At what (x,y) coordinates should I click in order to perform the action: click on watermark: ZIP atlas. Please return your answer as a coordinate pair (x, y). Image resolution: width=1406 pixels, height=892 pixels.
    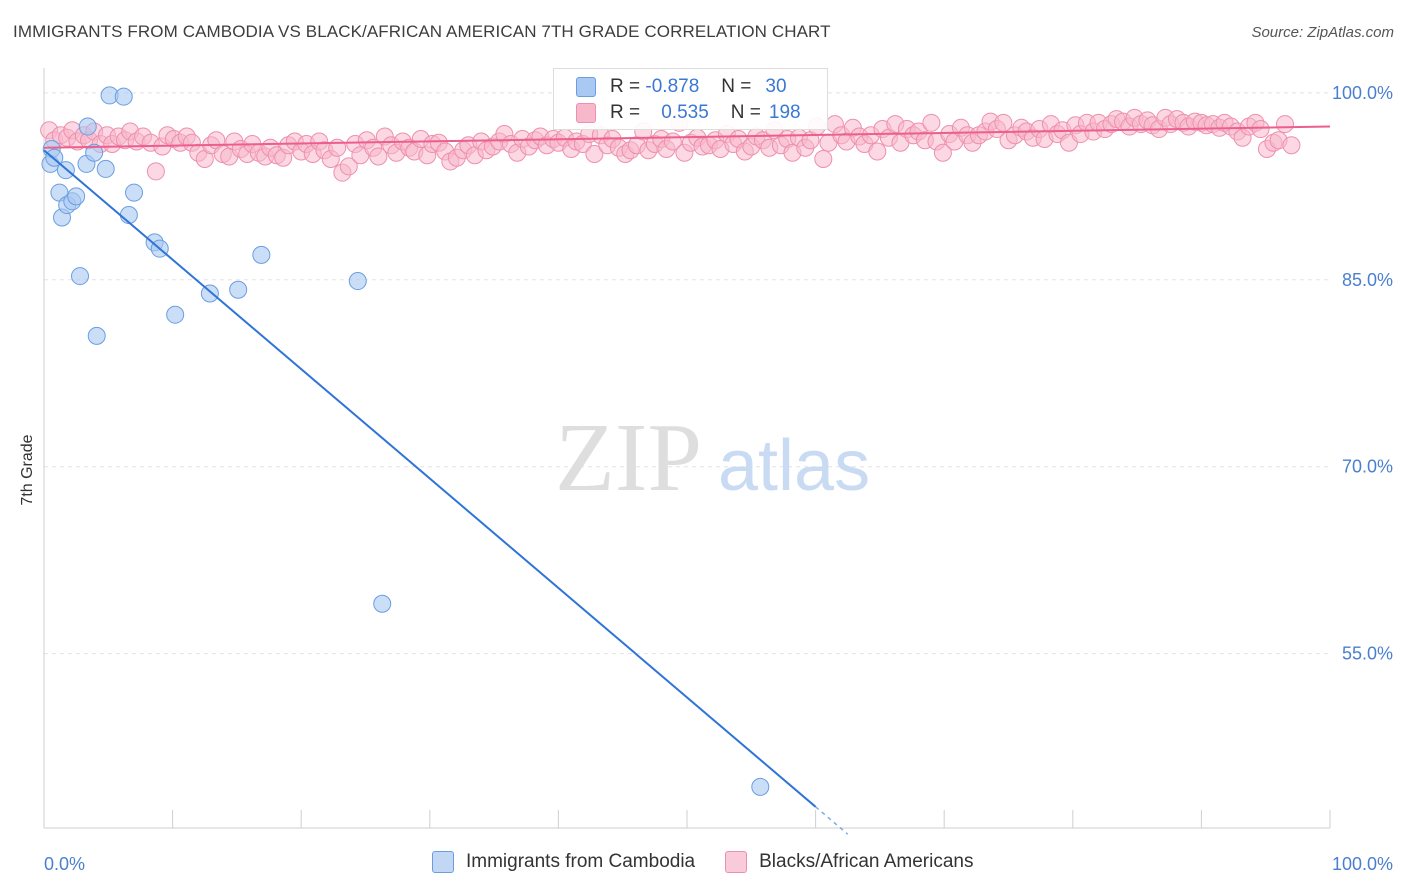
    Looking at the image, I should click on (712, 458).